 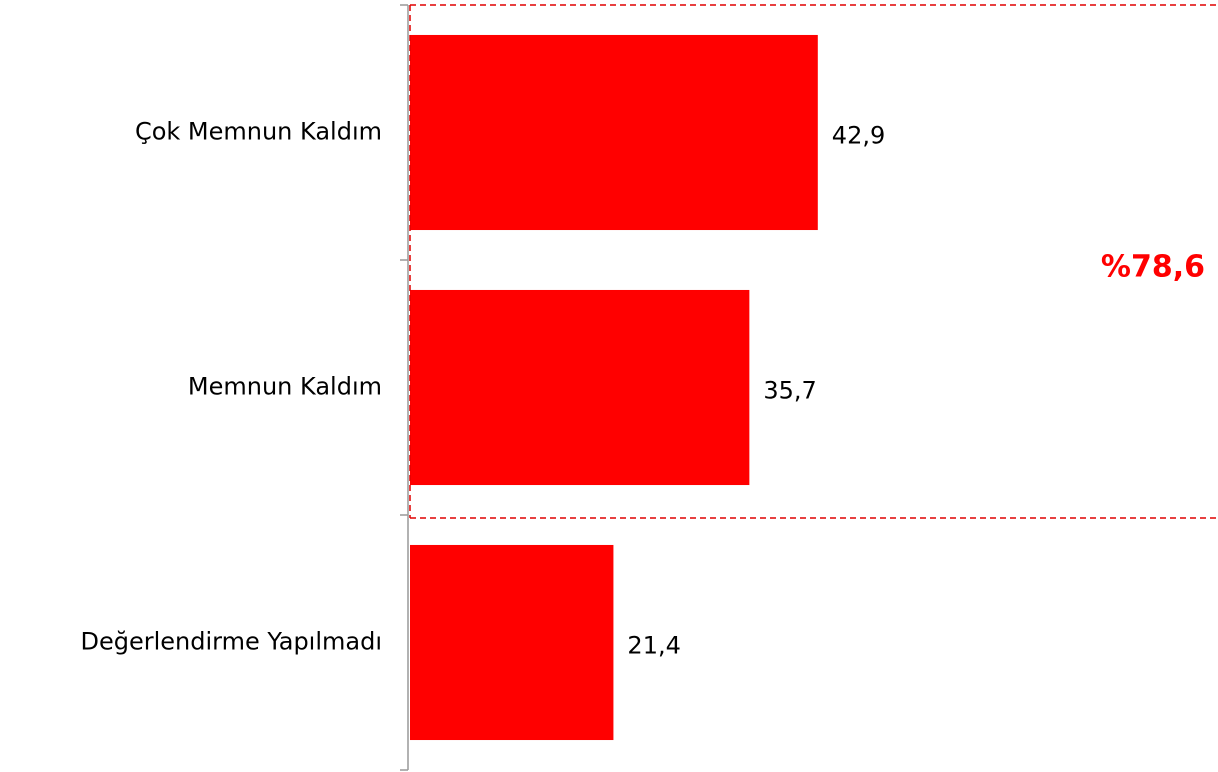 I want to click on y-tick-label: Değerlendirme Yapılmadı, so click(x=232, y=642).